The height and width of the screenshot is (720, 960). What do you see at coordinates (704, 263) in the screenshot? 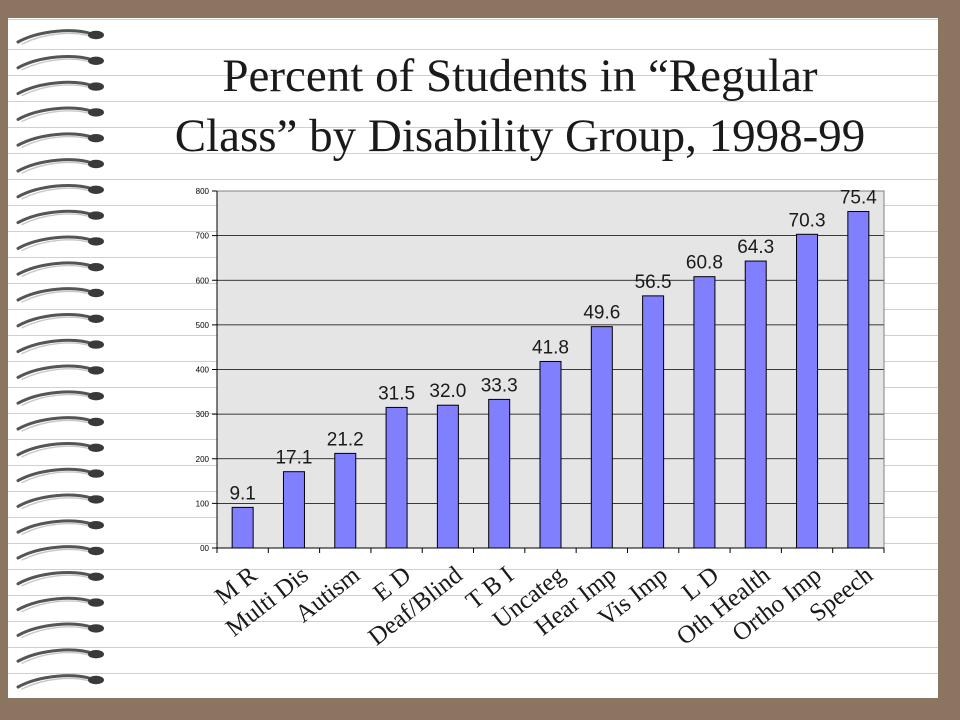
I see `data-label: 60.8` at bounding box center [704, 263].